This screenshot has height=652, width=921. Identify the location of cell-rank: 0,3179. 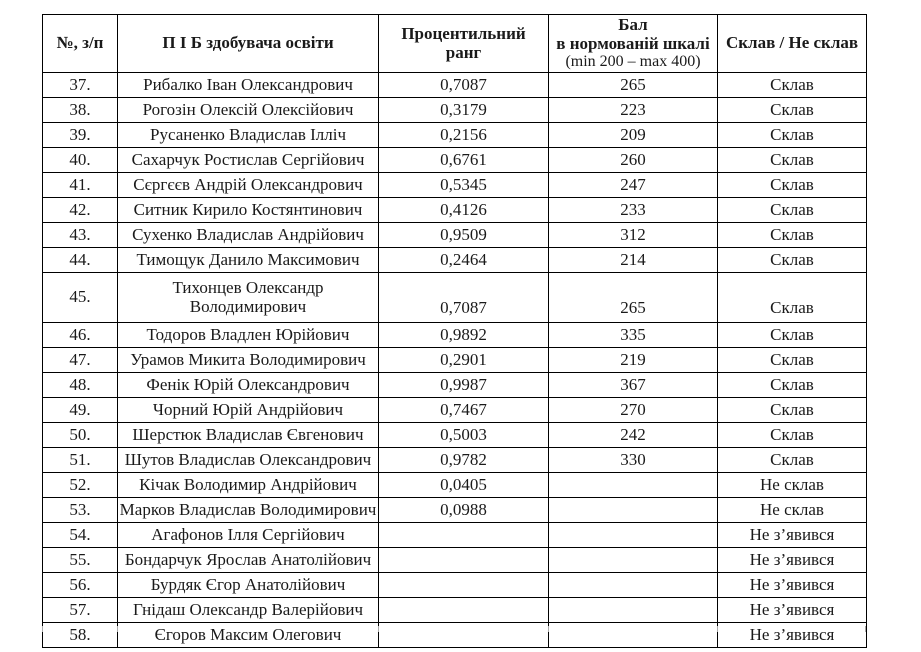
(463, 110).